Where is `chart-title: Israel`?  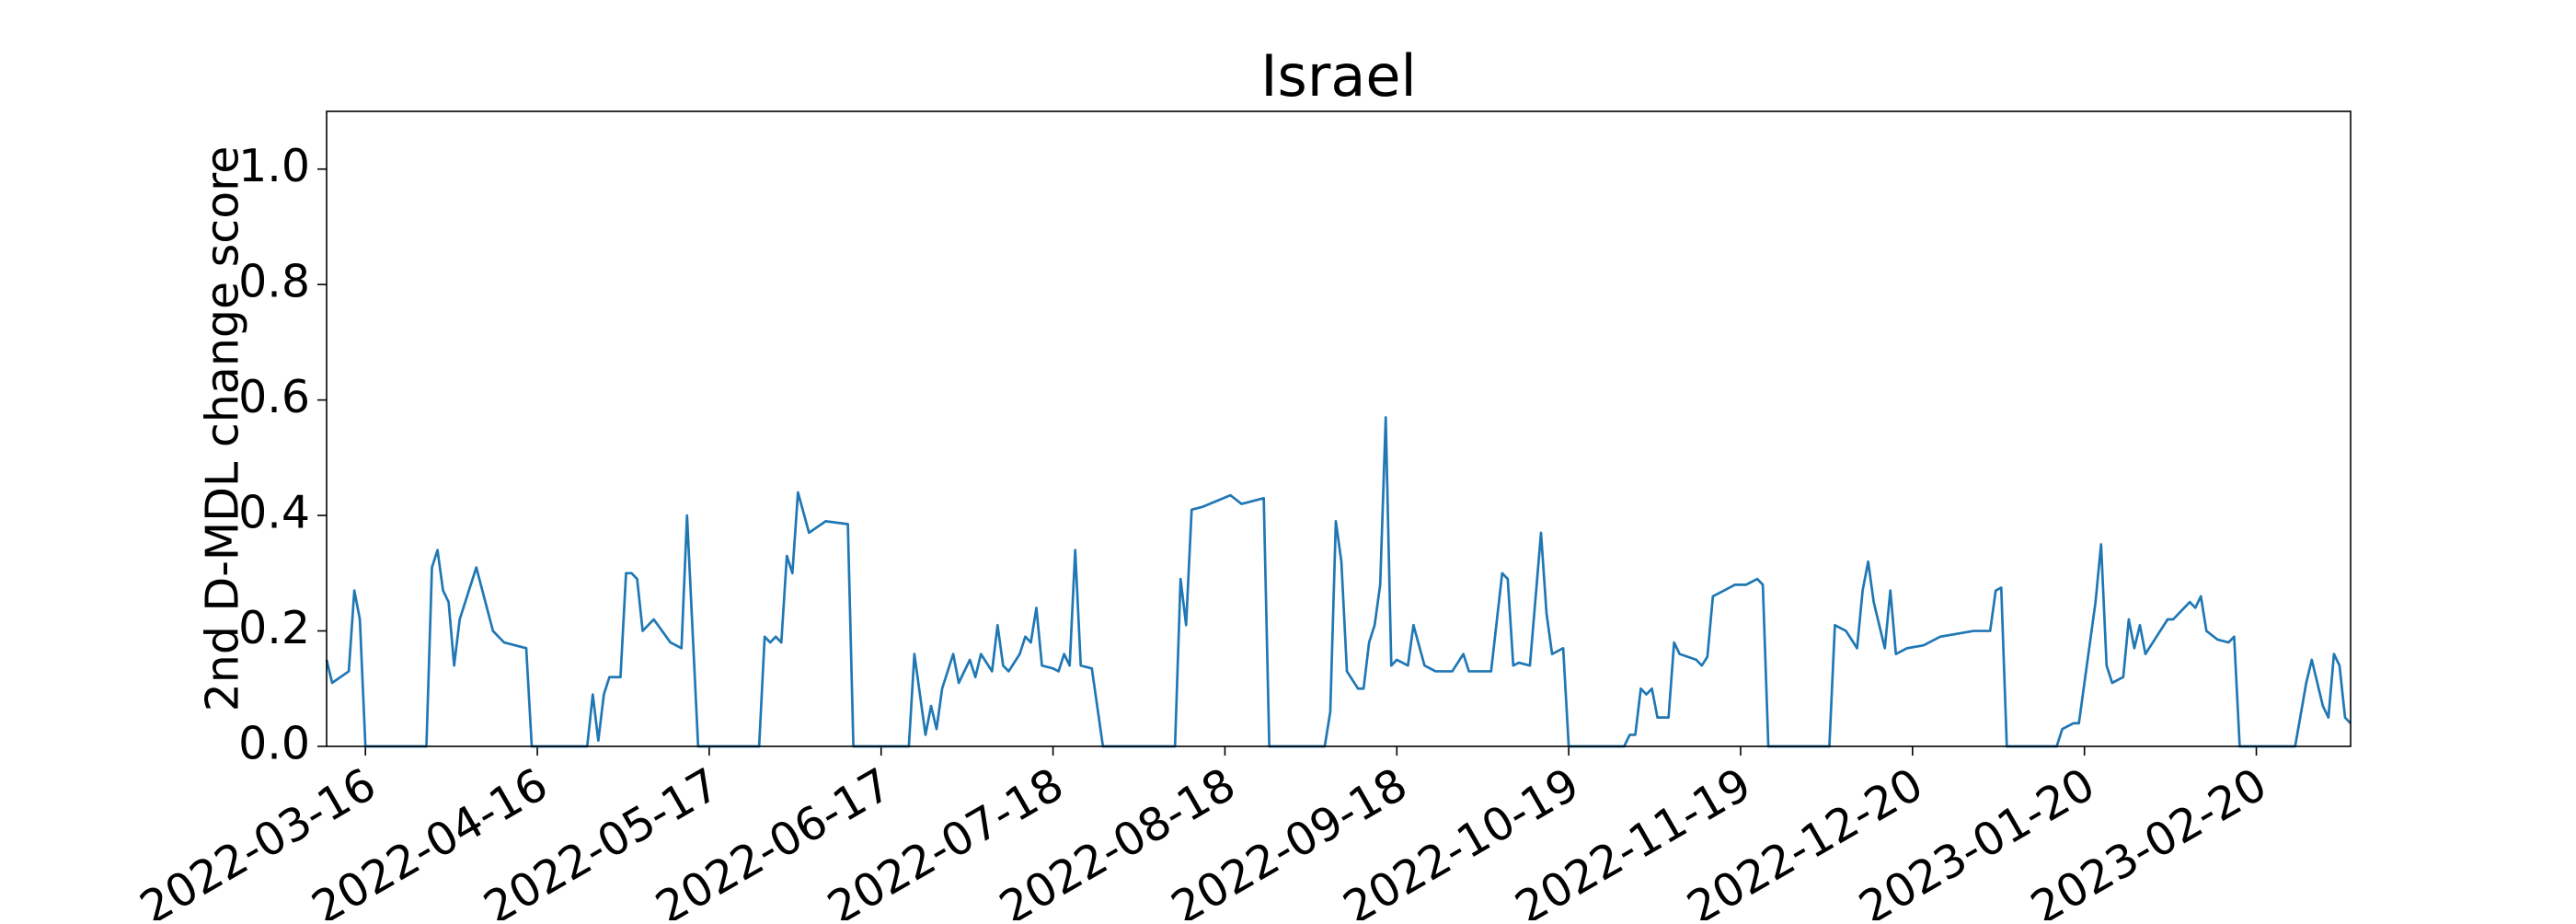 chart-title: Israel is located at coordinates (1338, 76).